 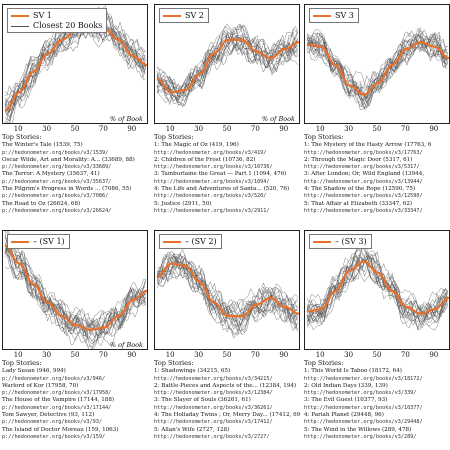 I want to click on story-link: p://hedonometer.org/books/v3/946/, so click(x=54, y=378).